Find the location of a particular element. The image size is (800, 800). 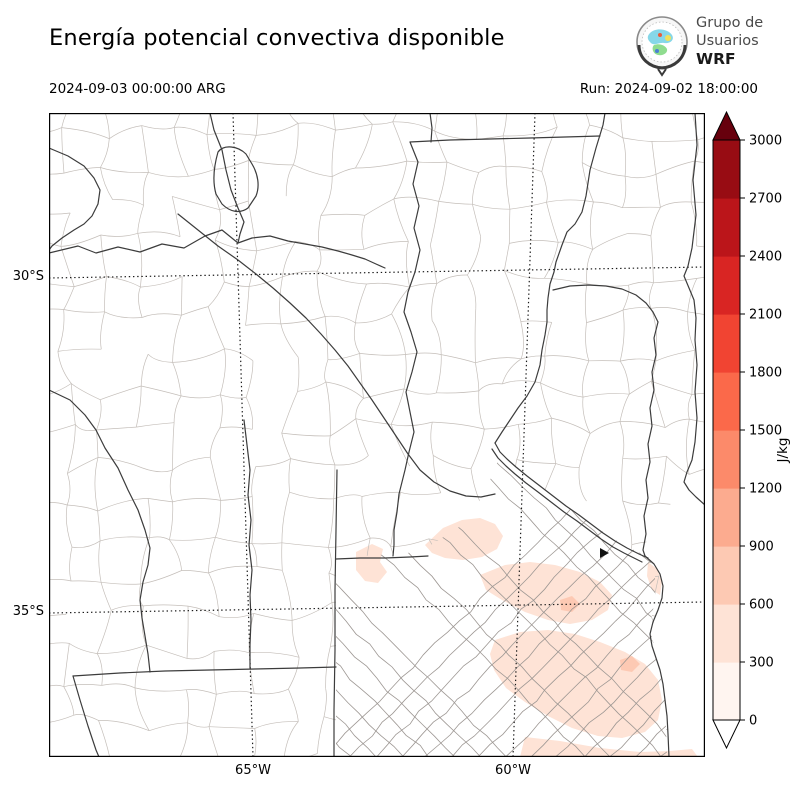

lat-label-30s: 30°S is located at coordinates (28, 276).